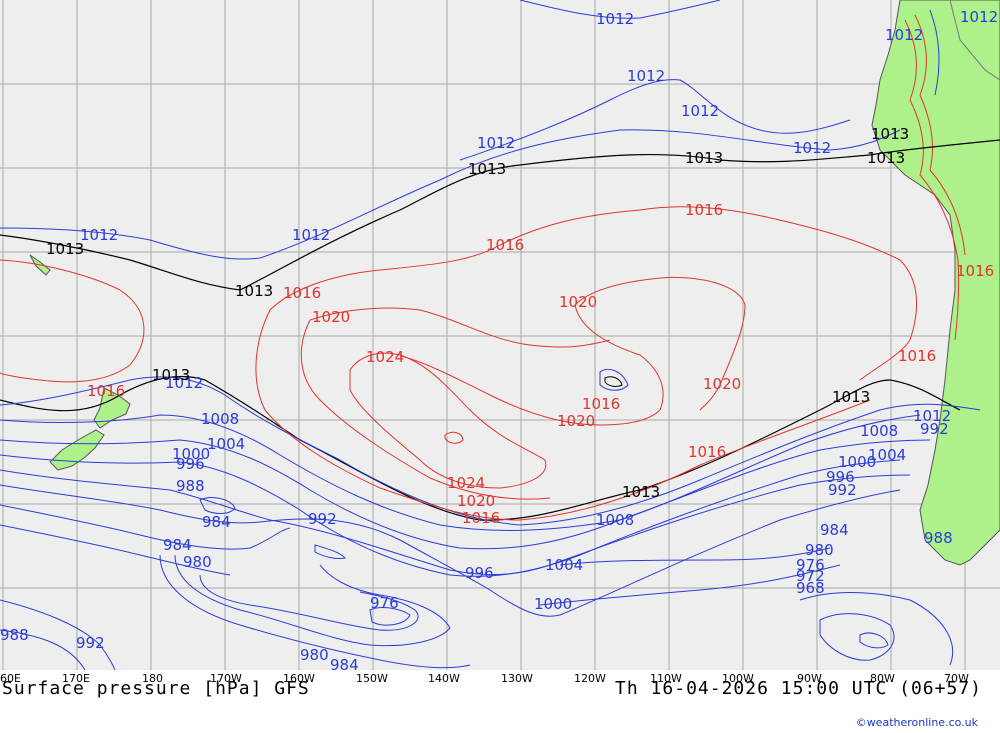  What do you see at coordinates (916, 722) in the screenshot?
I see `credit-link: ©weatheronline.co.uk` at bounding box center [916, 722].